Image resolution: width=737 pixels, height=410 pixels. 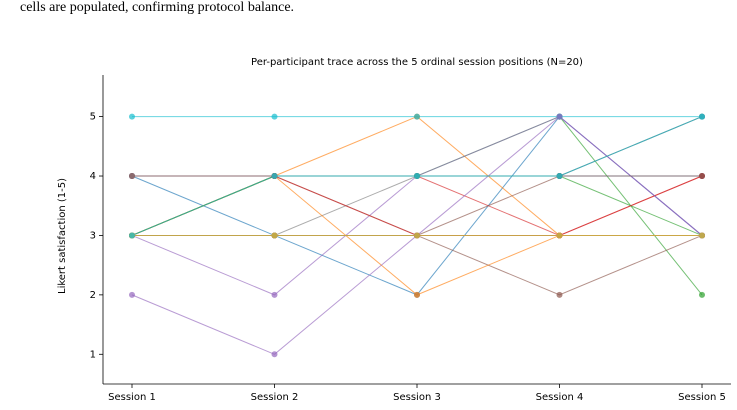 I want to click on y-axis-label: Likert satisfaction (1-5), so click(x=62, y=236).